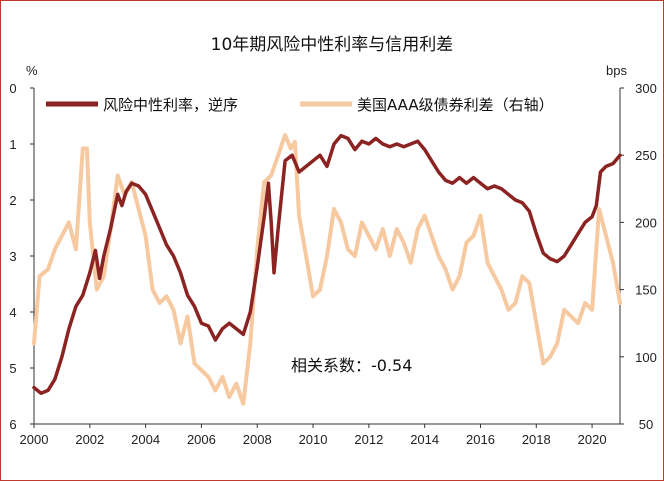 This screenshot has height=481, width=664. What do you see at coordinates (455, 105) in the screenshot?
I see `legend-label-series-2: 美国AAA级债券利差（右轴）` at bounding box center [455, 105].